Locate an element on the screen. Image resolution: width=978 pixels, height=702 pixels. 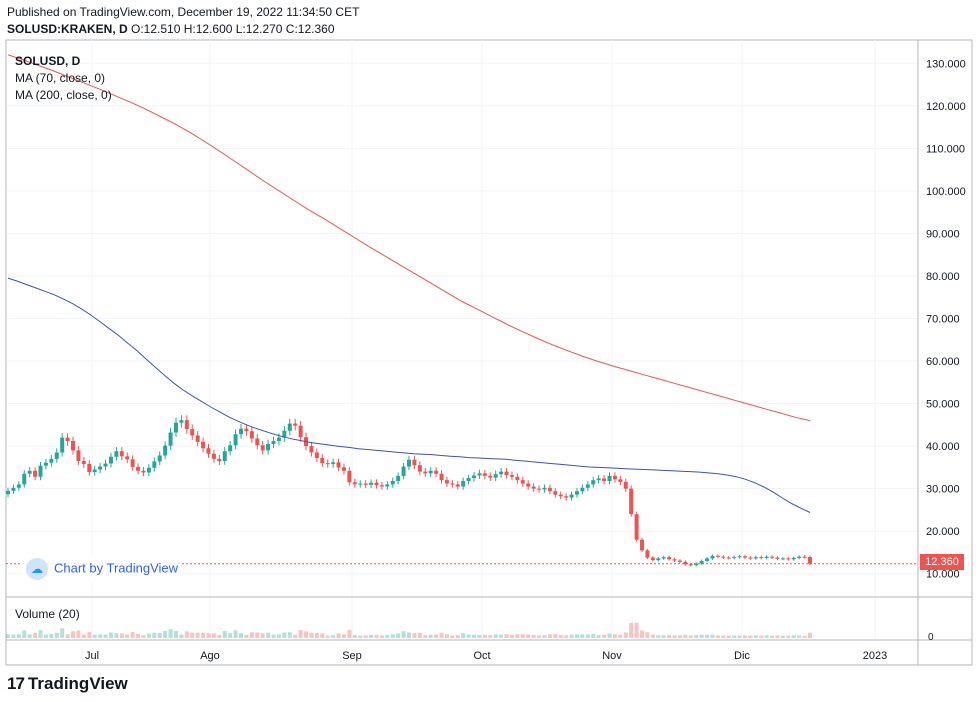
ohlc-label: O:12.510 H:12.600 L:12.270 C:12.360 is located at coordinates (233, 29).